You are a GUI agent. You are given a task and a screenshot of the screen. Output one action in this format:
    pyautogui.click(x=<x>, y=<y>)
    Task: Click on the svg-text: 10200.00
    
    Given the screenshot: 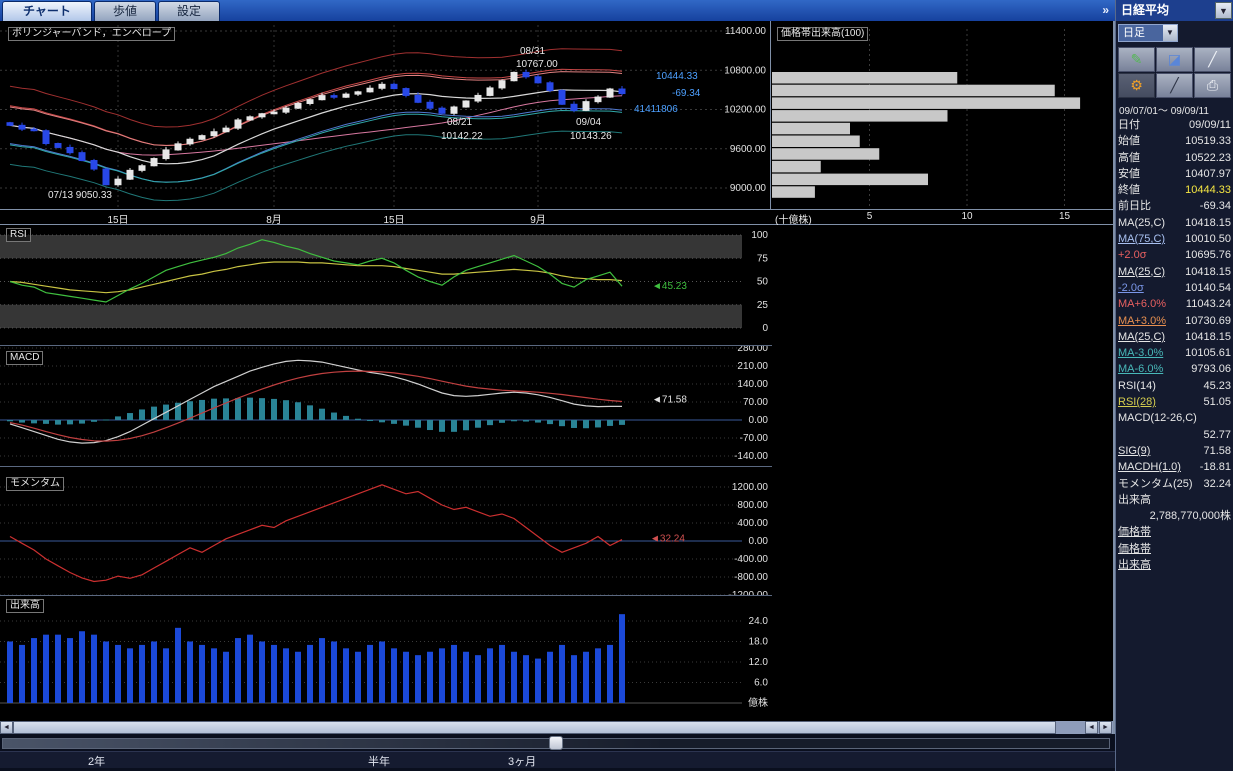 What is the action you would take?
    pyautogui.click(x=745, y=110)
    